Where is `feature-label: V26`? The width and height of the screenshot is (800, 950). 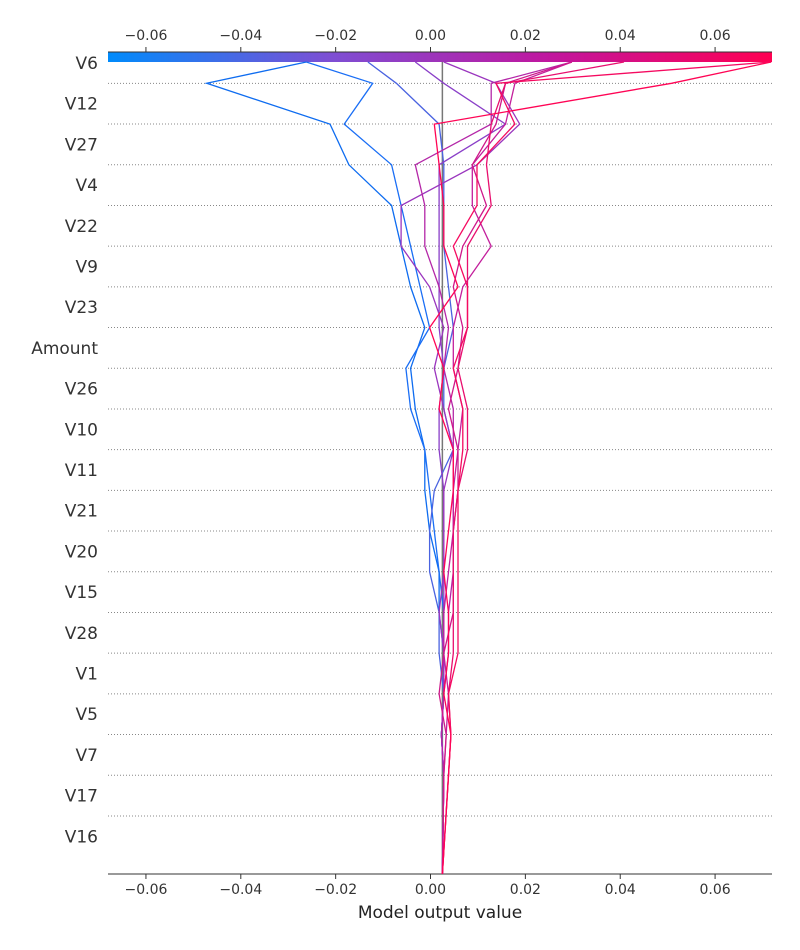
feature-label: V26 is located at coordinates (81, 390).